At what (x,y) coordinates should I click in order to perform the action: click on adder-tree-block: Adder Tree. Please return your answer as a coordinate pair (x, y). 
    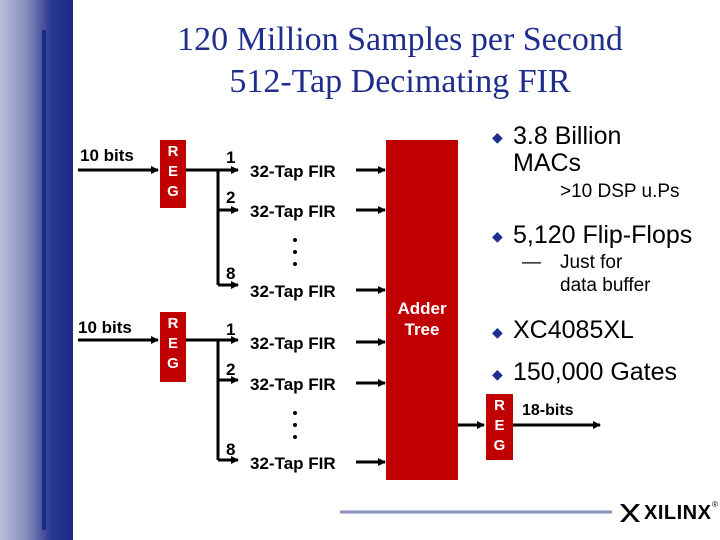
    Looking at the image, I should click on (422, 310).